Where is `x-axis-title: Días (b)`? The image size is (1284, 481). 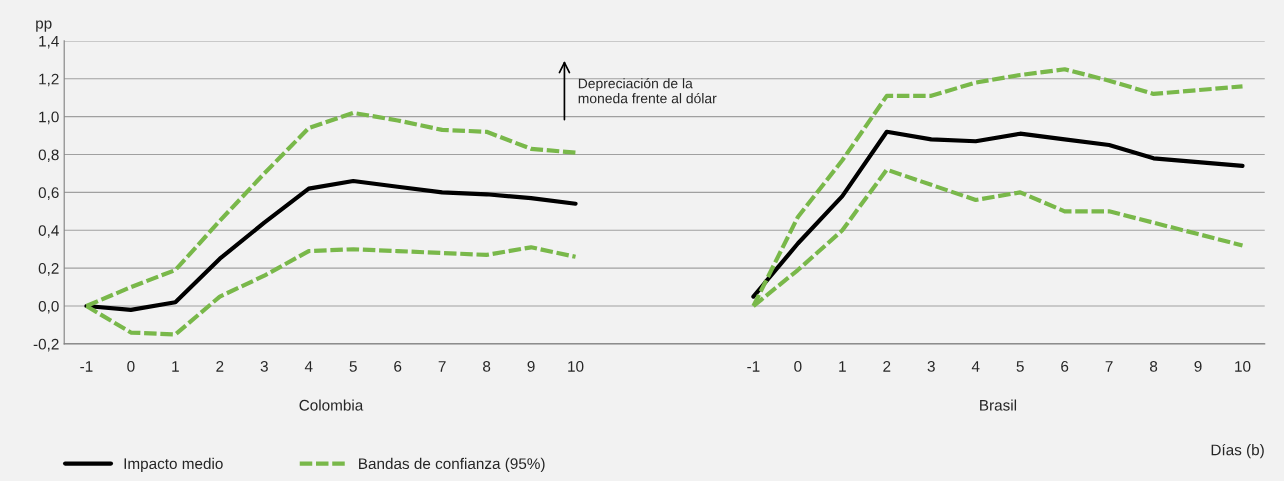 x-axis-title: Días (b) is located at coordinates (1237, 451).